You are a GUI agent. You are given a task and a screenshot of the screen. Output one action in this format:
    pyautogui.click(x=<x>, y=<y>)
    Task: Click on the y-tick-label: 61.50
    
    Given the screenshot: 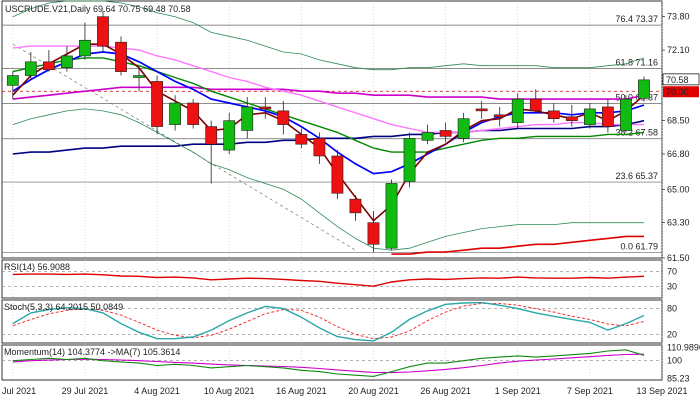 What is the action you would take?
    pyautogui.click(x=678, y=258)
    